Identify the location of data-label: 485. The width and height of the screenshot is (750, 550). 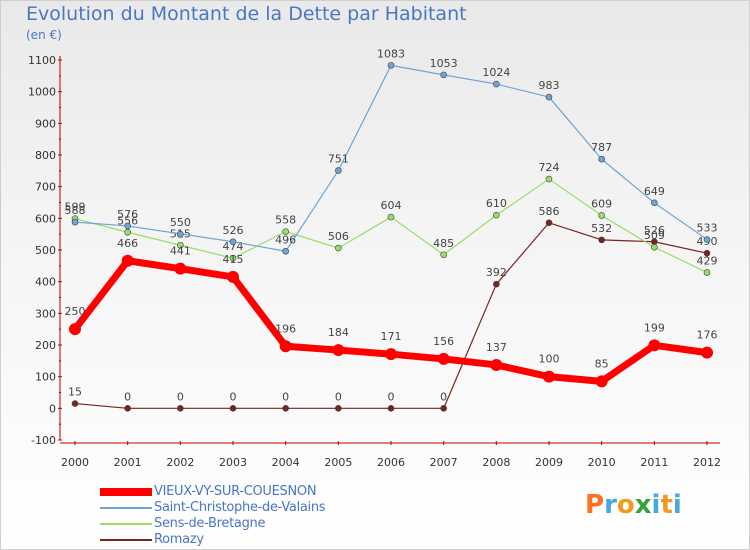
(443, 243).